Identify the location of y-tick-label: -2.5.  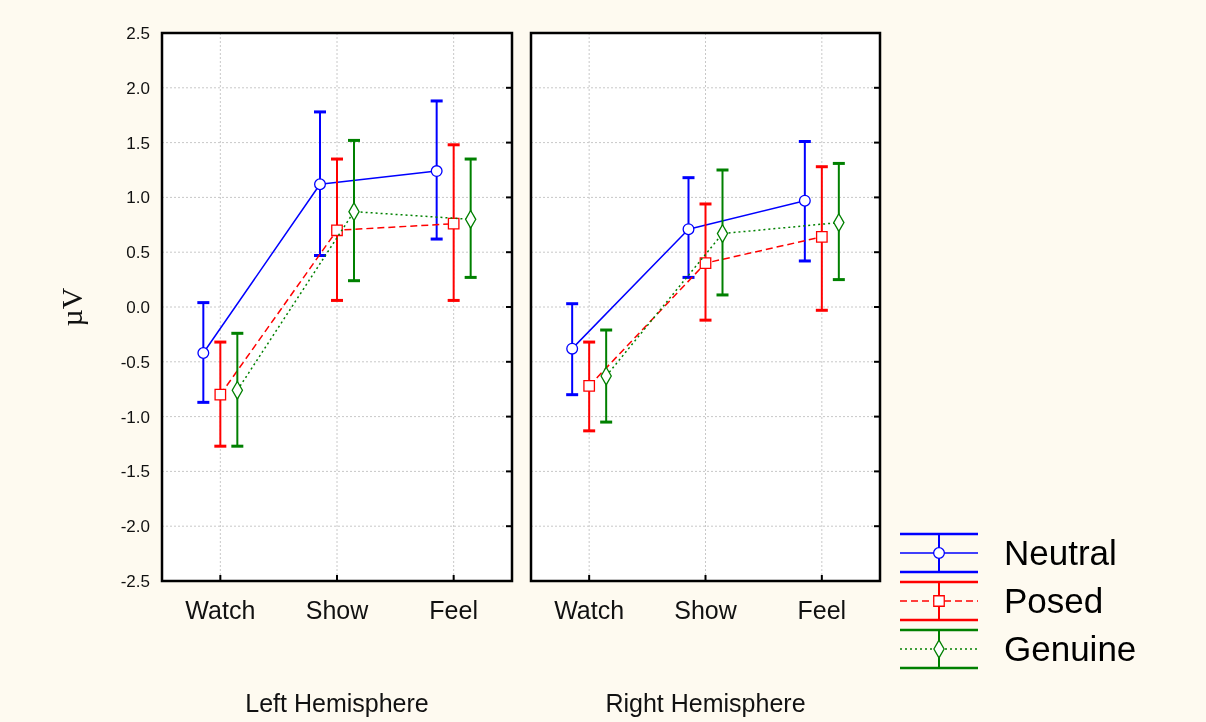
(135, 581).